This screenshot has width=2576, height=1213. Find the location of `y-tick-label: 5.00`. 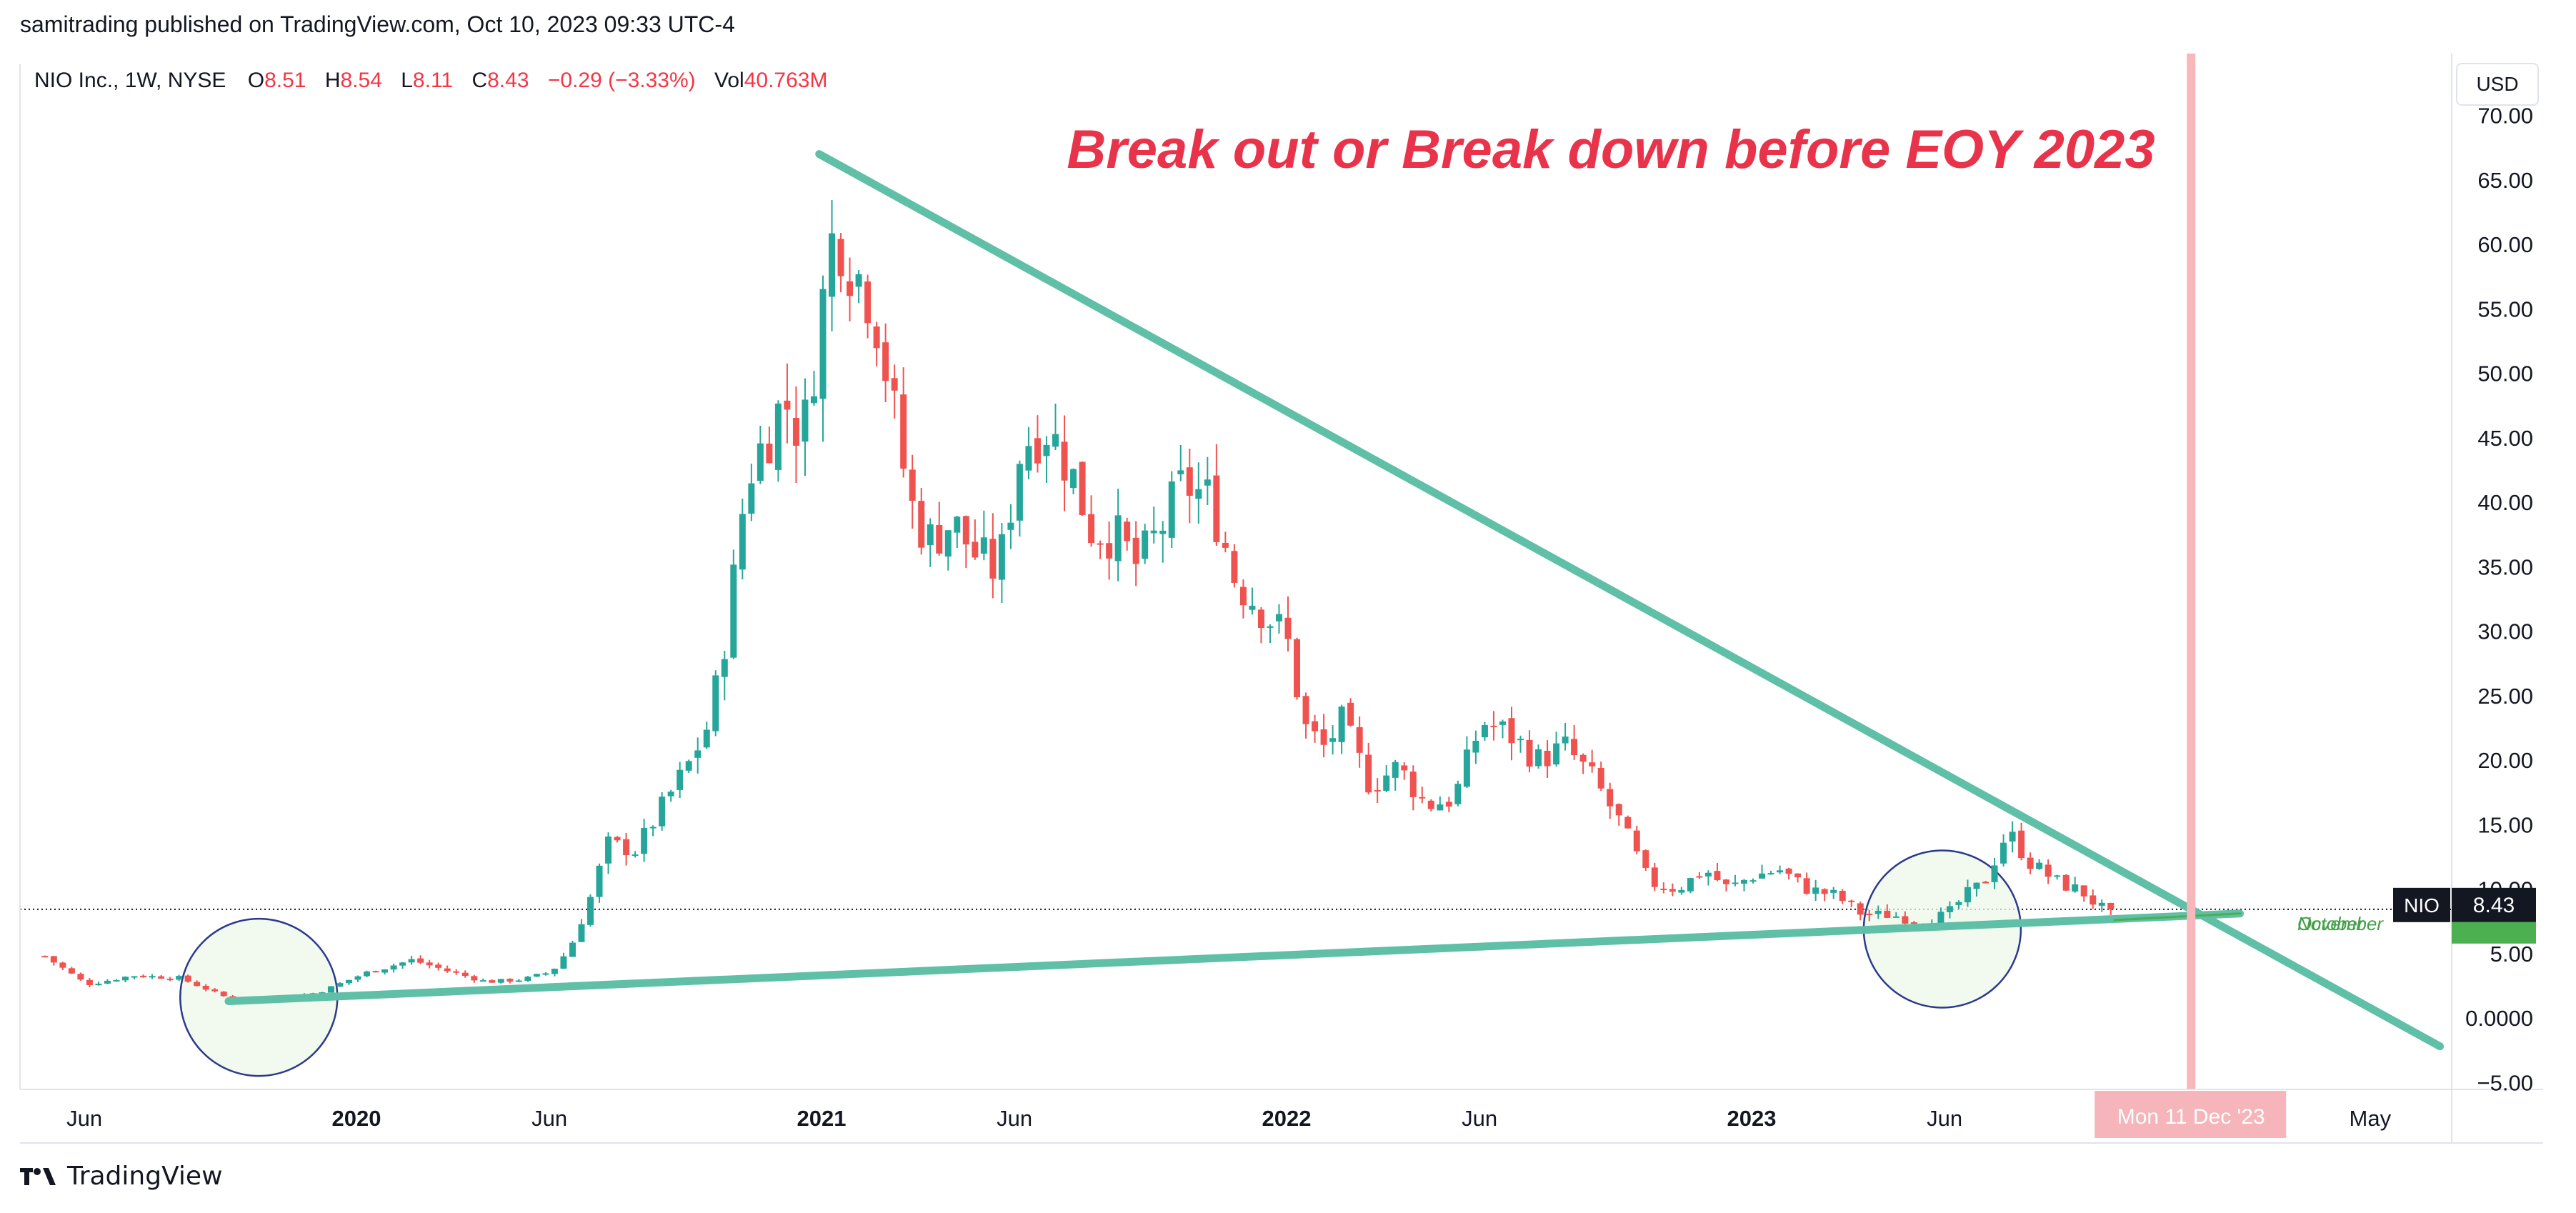

y-tick-label: 5.00 is located at coordinates (2511, 954).